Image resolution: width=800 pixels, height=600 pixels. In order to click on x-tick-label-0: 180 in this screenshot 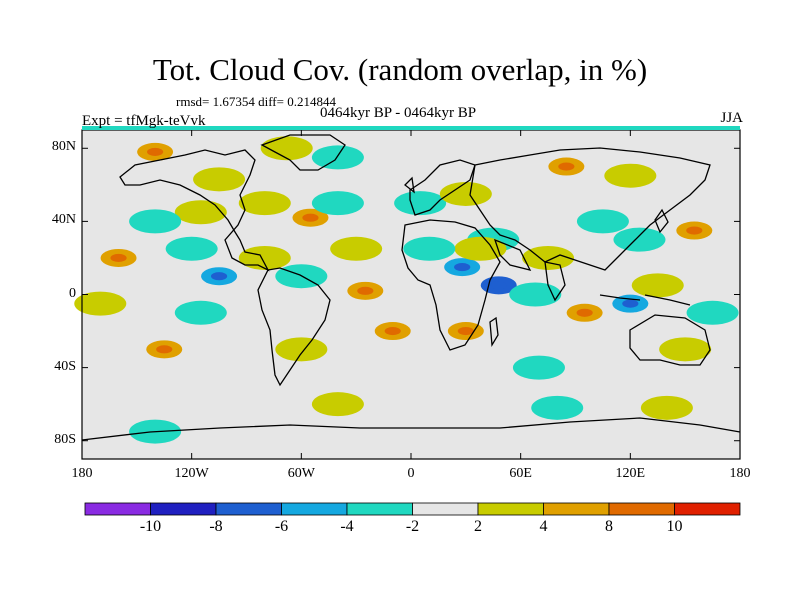, I will do `click(82, 473)`.